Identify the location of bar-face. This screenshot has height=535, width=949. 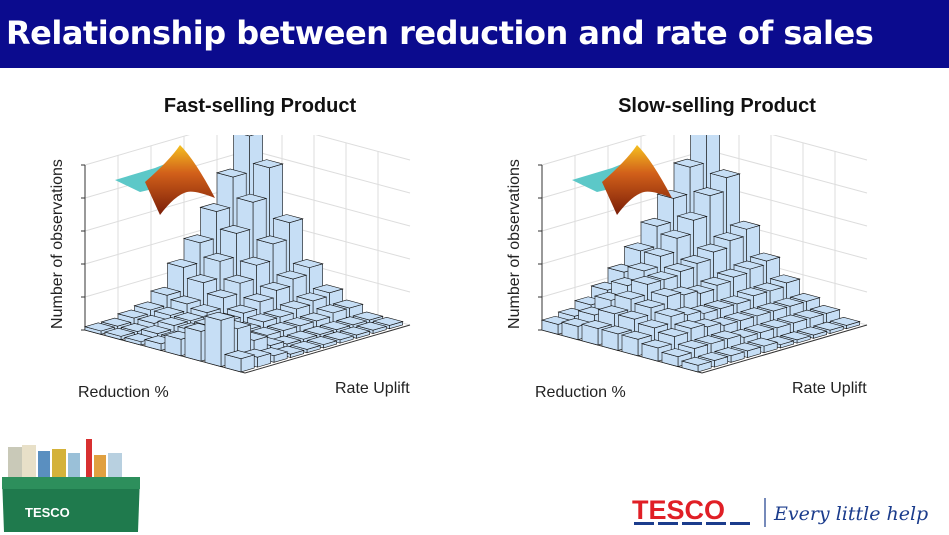
(193, 344).